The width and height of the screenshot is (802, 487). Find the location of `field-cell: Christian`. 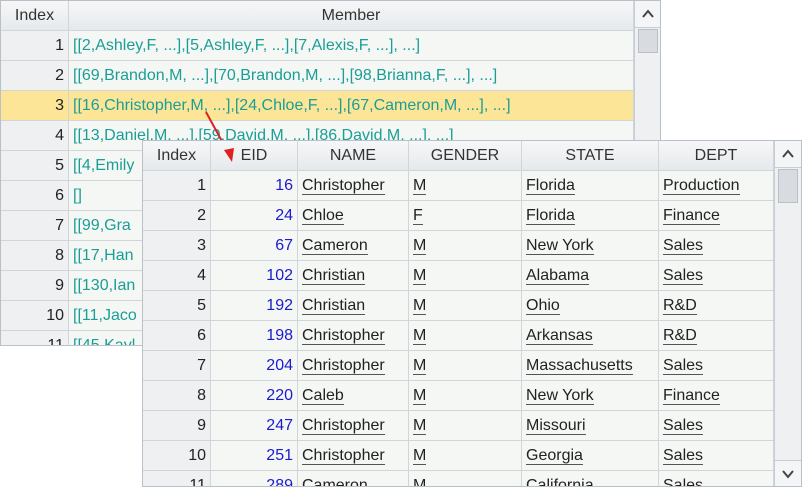

field-cell: Christian is located at coordinates (353, 306).